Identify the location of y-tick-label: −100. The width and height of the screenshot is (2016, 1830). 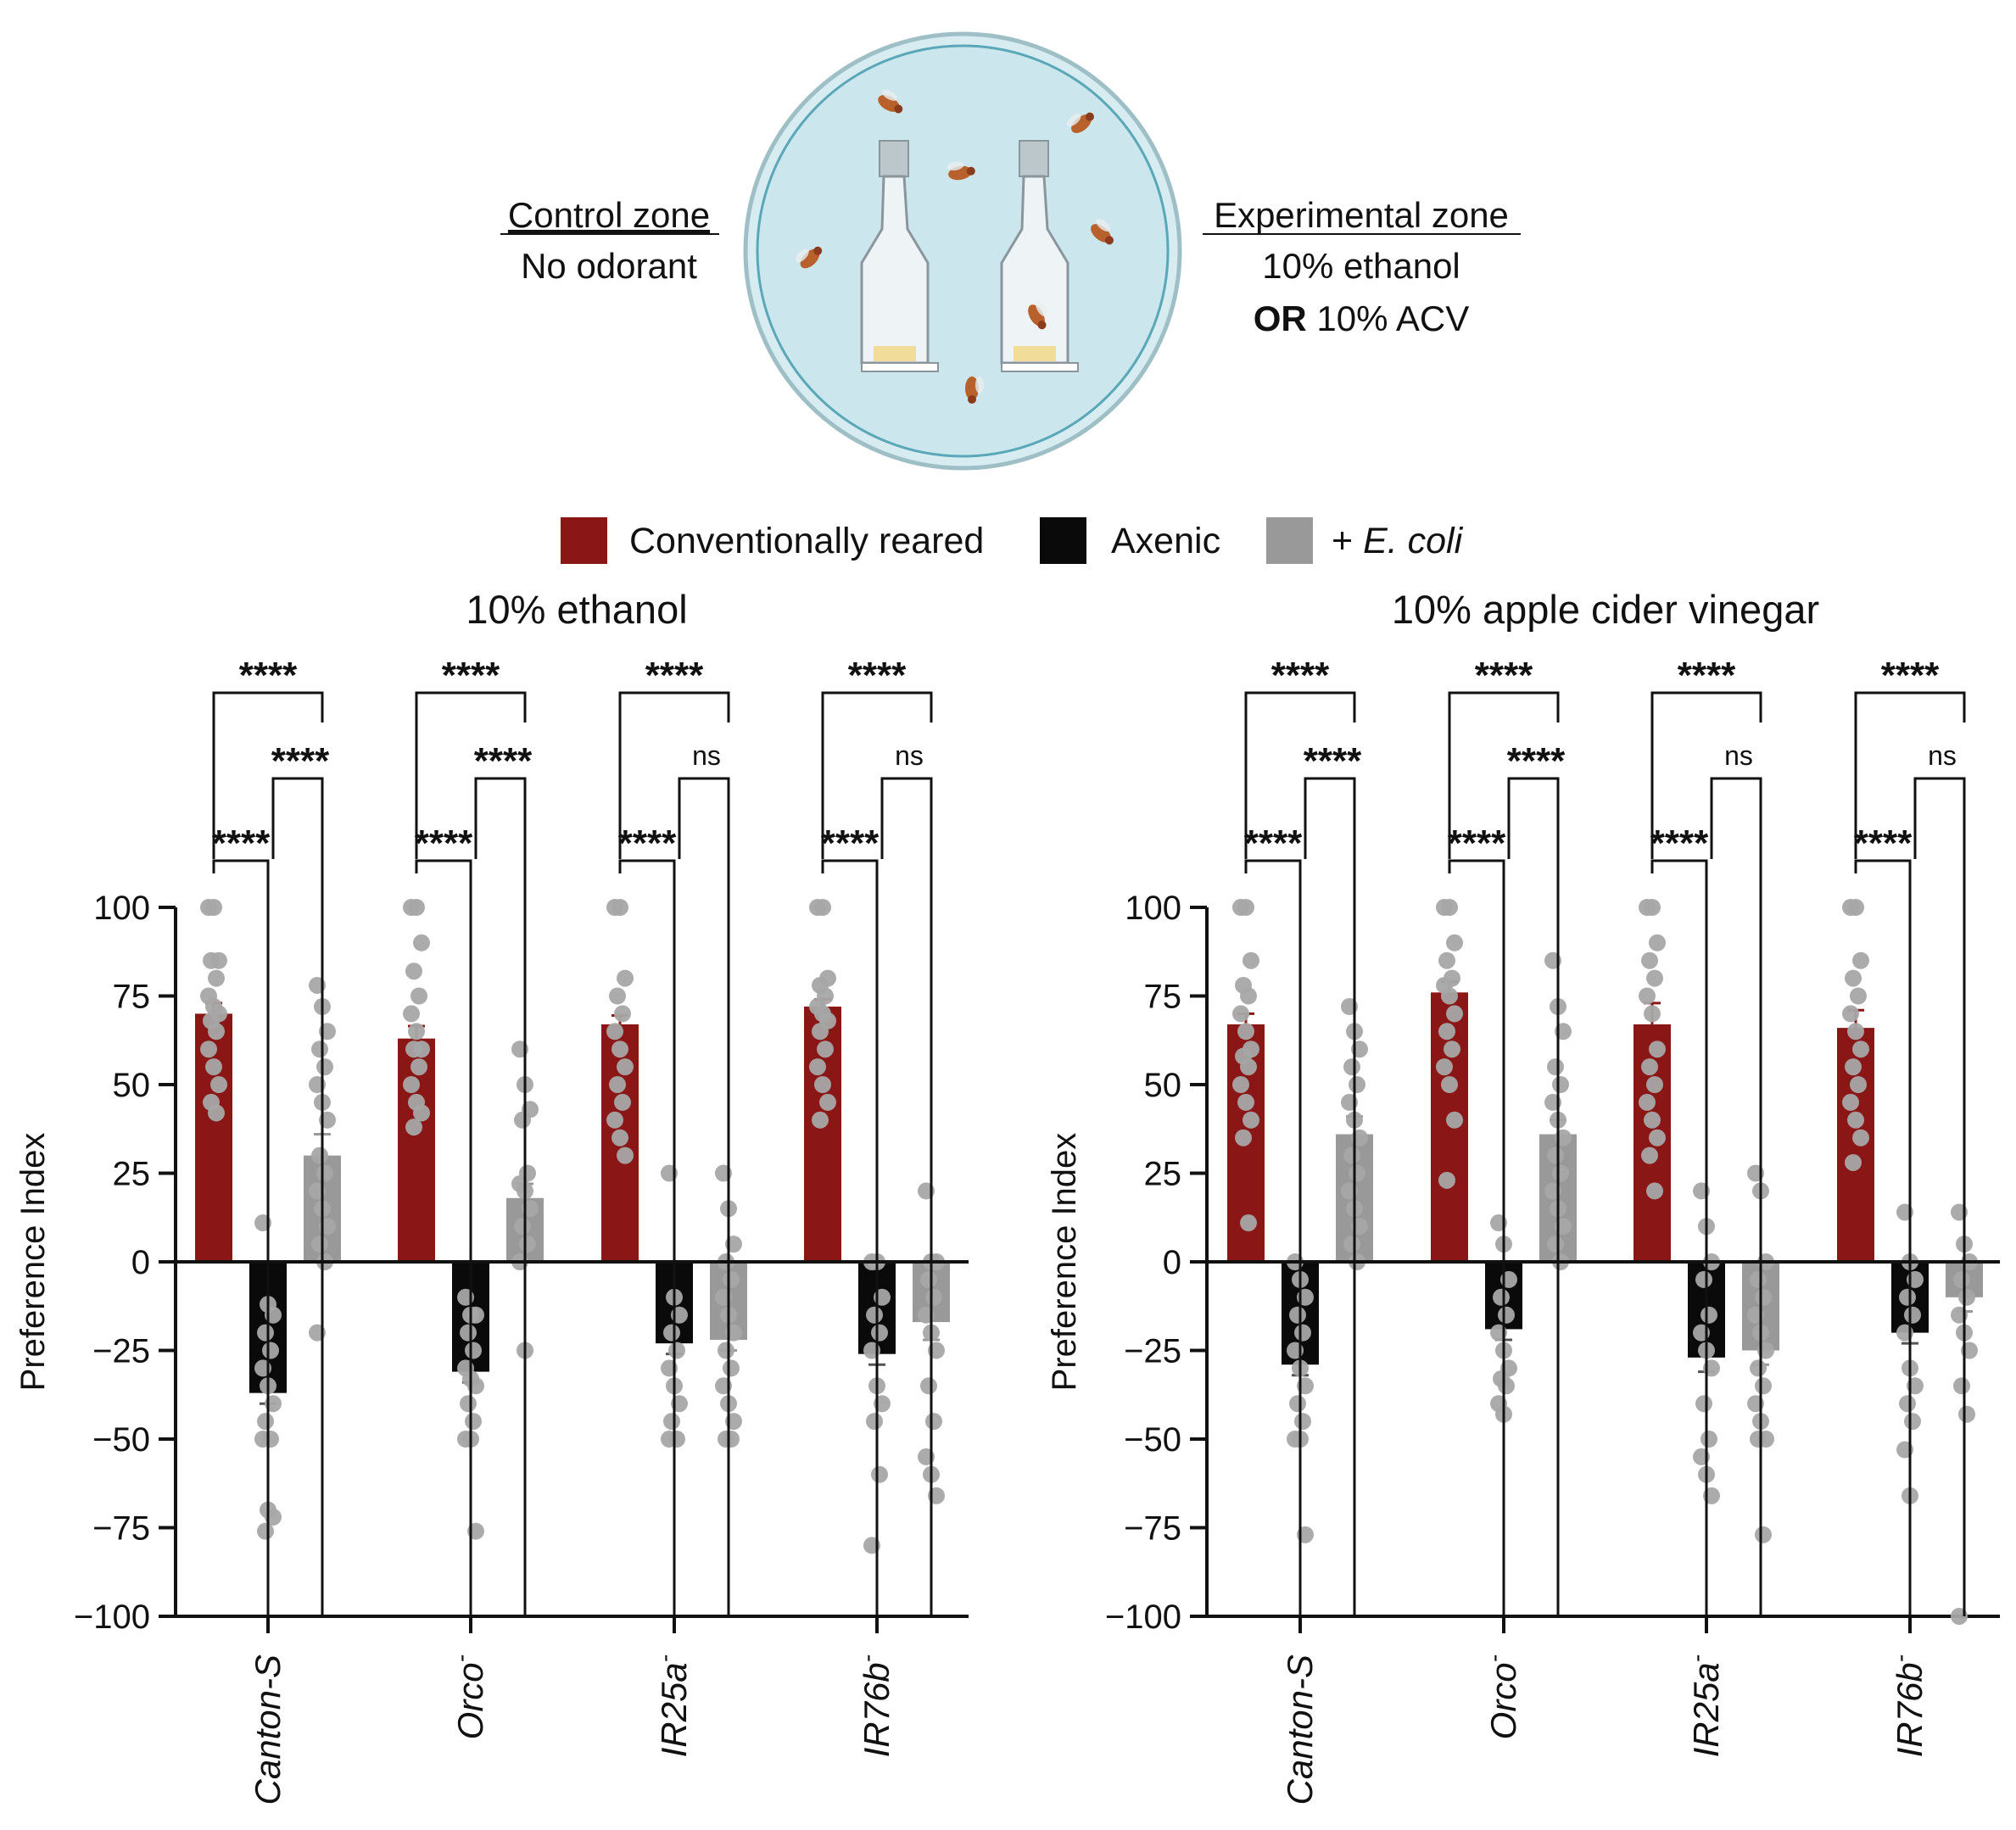
(112, 1617).